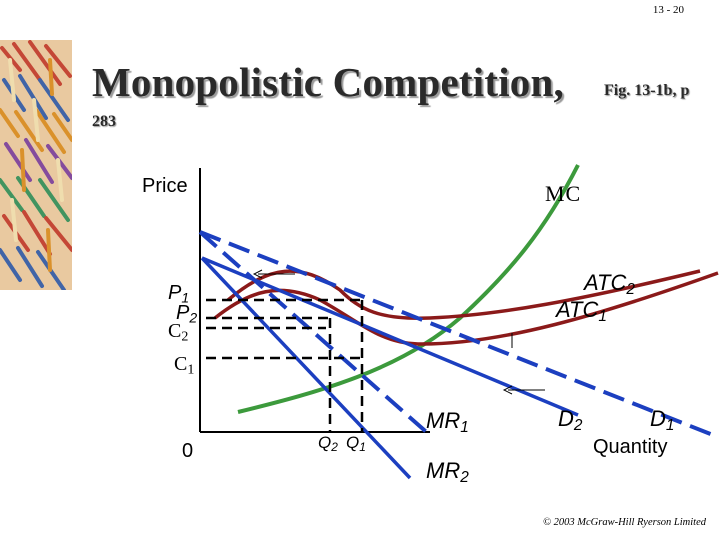  I want to click on d1-label-base: D, so click(658, 418).